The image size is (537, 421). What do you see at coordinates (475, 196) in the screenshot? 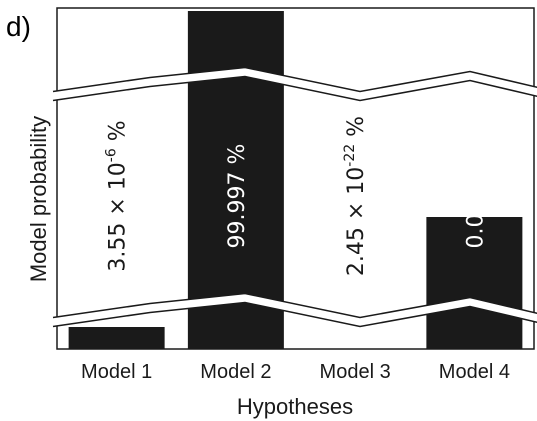
I see `data-label: 0.0028 %` at bounding box center [475, 196].